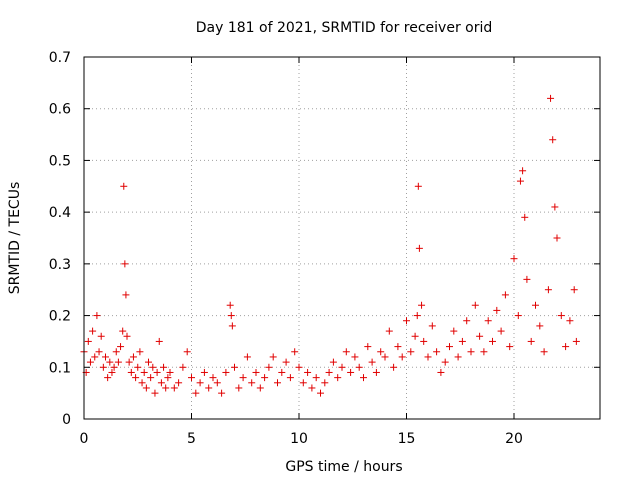 Image resolution: width=640 pixels, height=480 pixels. Describe the element at coordinates (60, 161) in the screenshot. I see `y-tick-label: 0.5` at that location.